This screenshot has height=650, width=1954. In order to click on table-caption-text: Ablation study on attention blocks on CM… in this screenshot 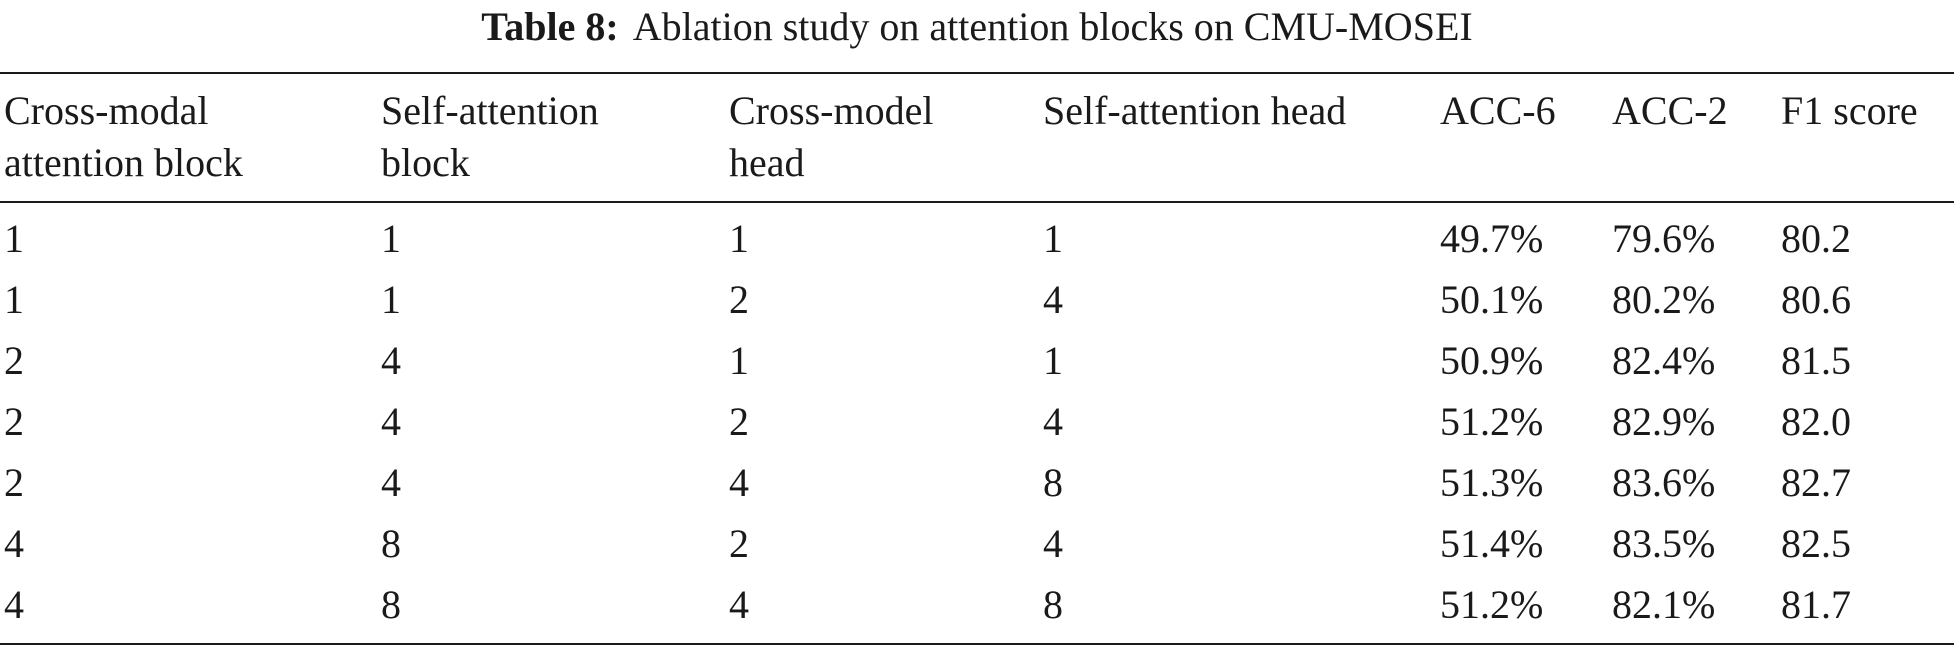, I will do `click(1052, 26)`.